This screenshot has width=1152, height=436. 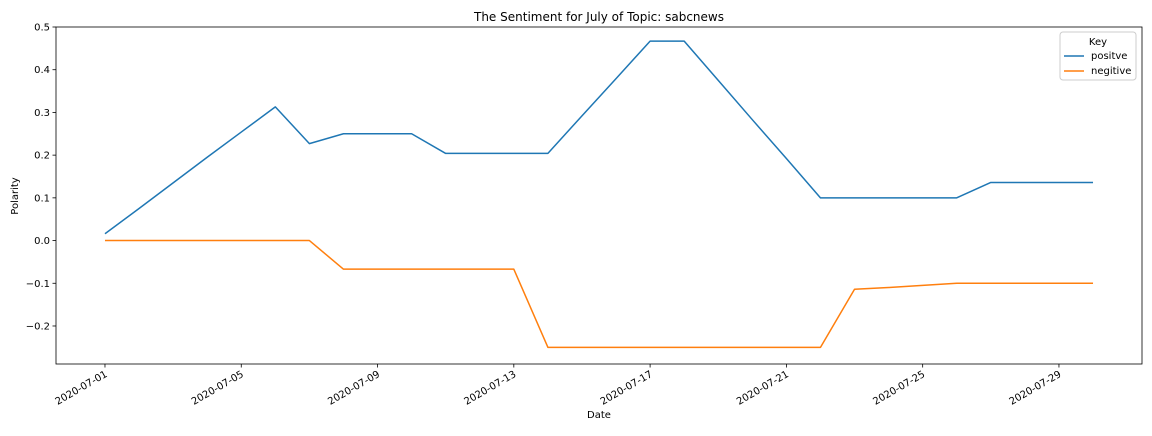 What do you see at coordinates (41, 177) in the screenshot?
I see `y-axis: 0.5 0.4 0.3 0.2 0.1 0.0 −0.1 −0.2` at bounding box center [41, 177].